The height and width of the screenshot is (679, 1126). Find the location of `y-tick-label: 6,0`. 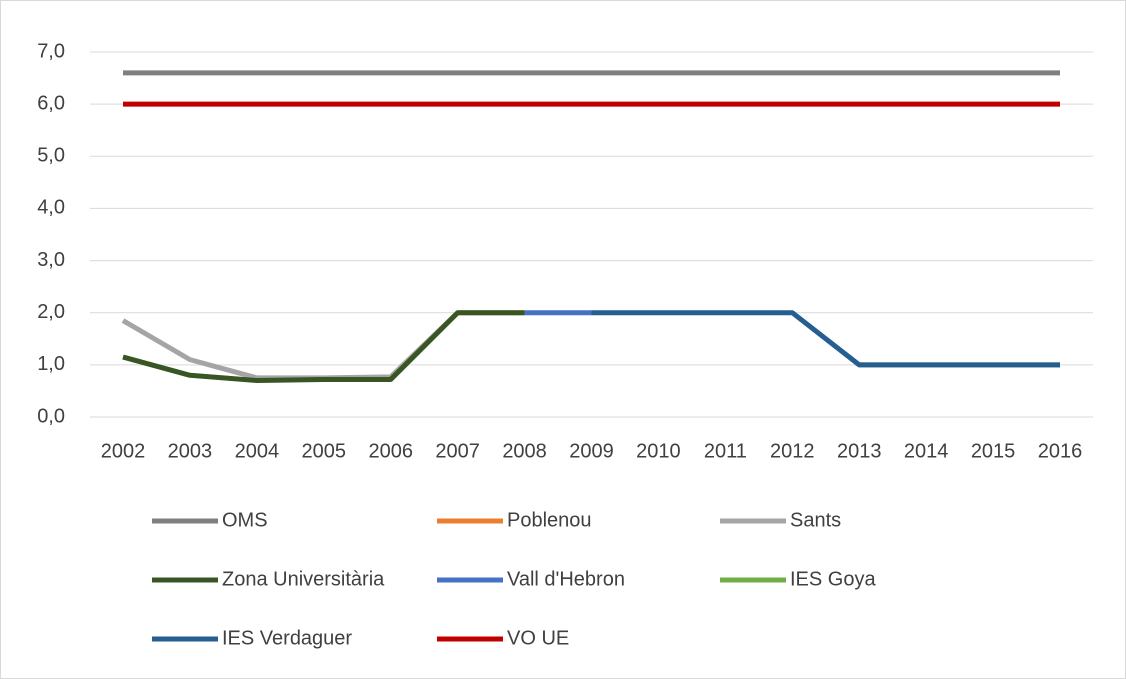

y-tick-label: 6,0 is located at coordinates (51, 103).